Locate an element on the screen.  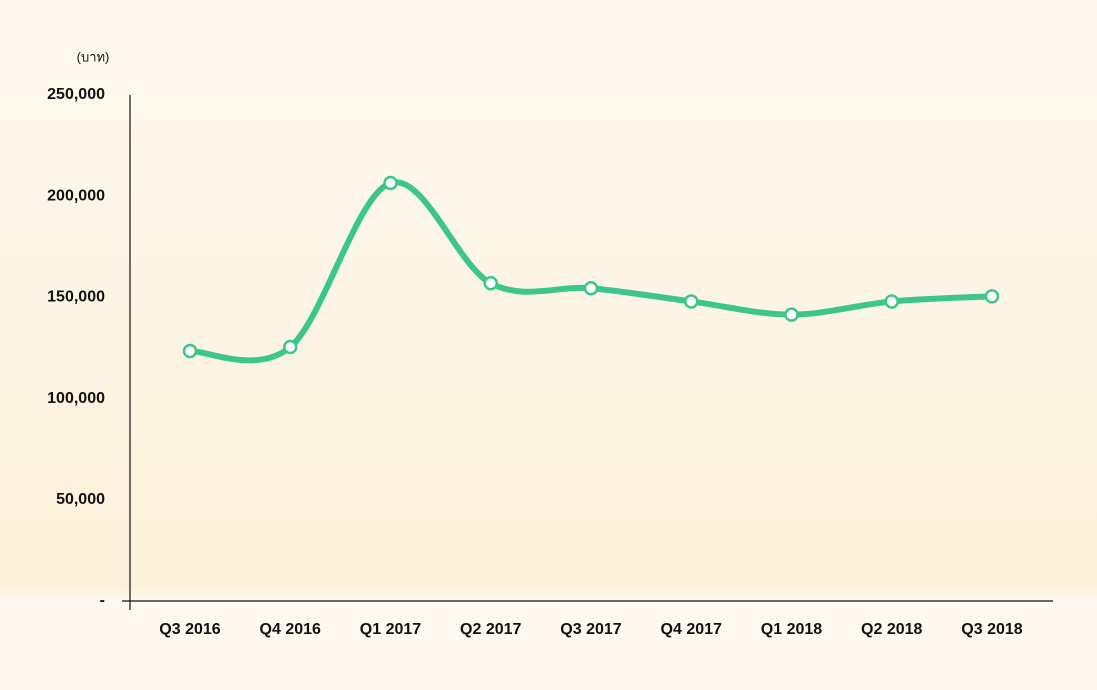
x-tick-label: Q3 2018 is located at coordinates (991, 629).